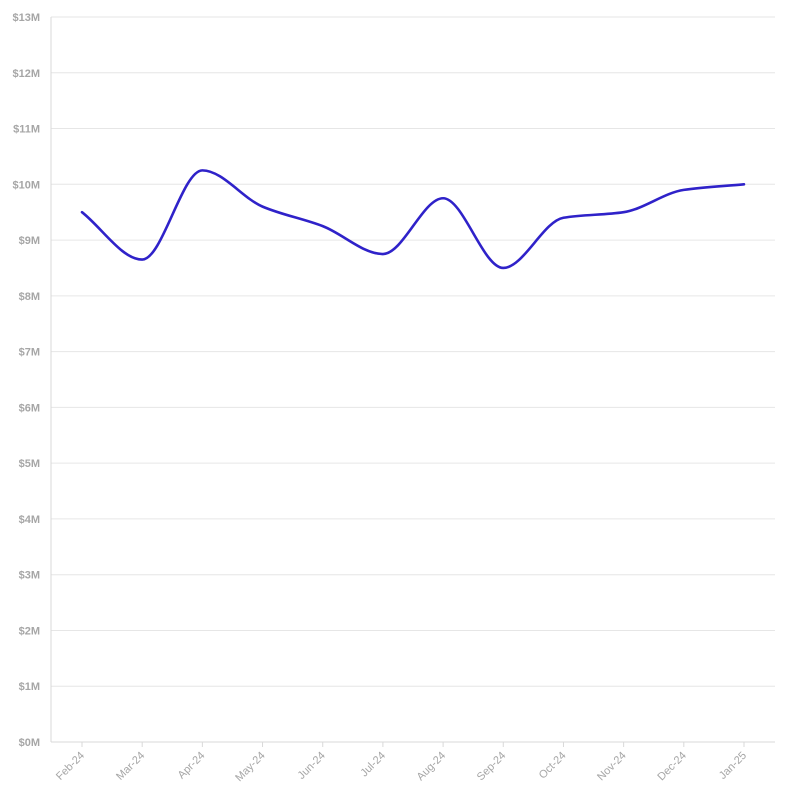 Image resolution: width=794 pixels, height=800 pixels. I want to click on y-tick-label: $10M, so click(26, 185).